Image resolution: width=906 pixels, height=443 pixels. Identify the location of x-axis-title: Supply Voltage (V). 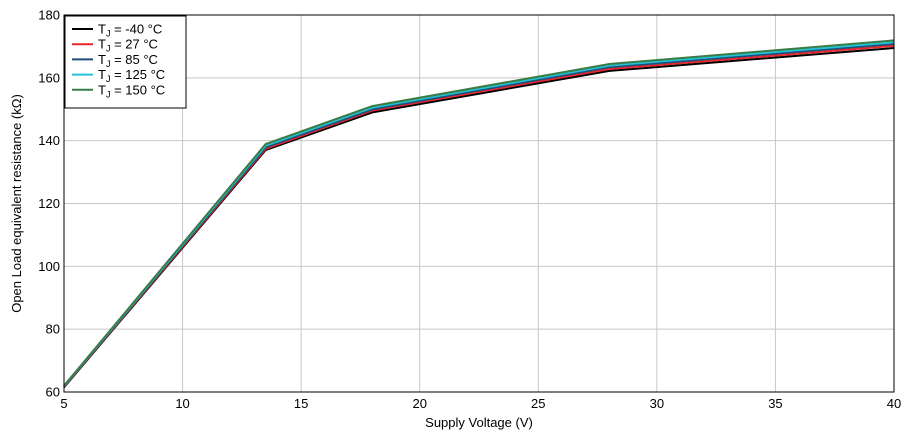
(479, 422).